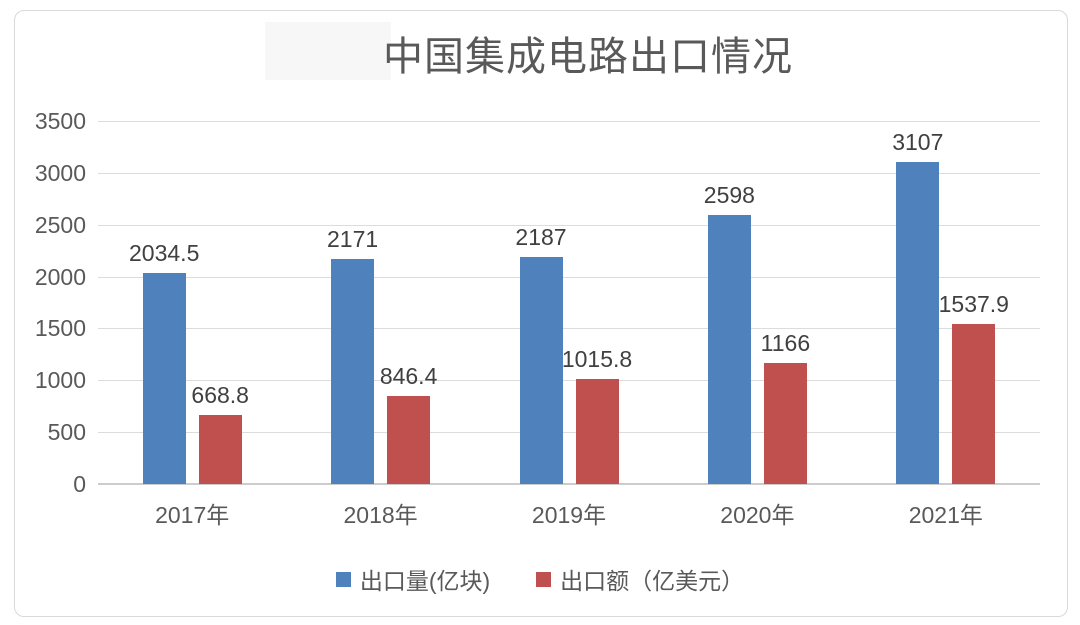  I want to click on bar-export-volume-2021年, so click(918, 322).